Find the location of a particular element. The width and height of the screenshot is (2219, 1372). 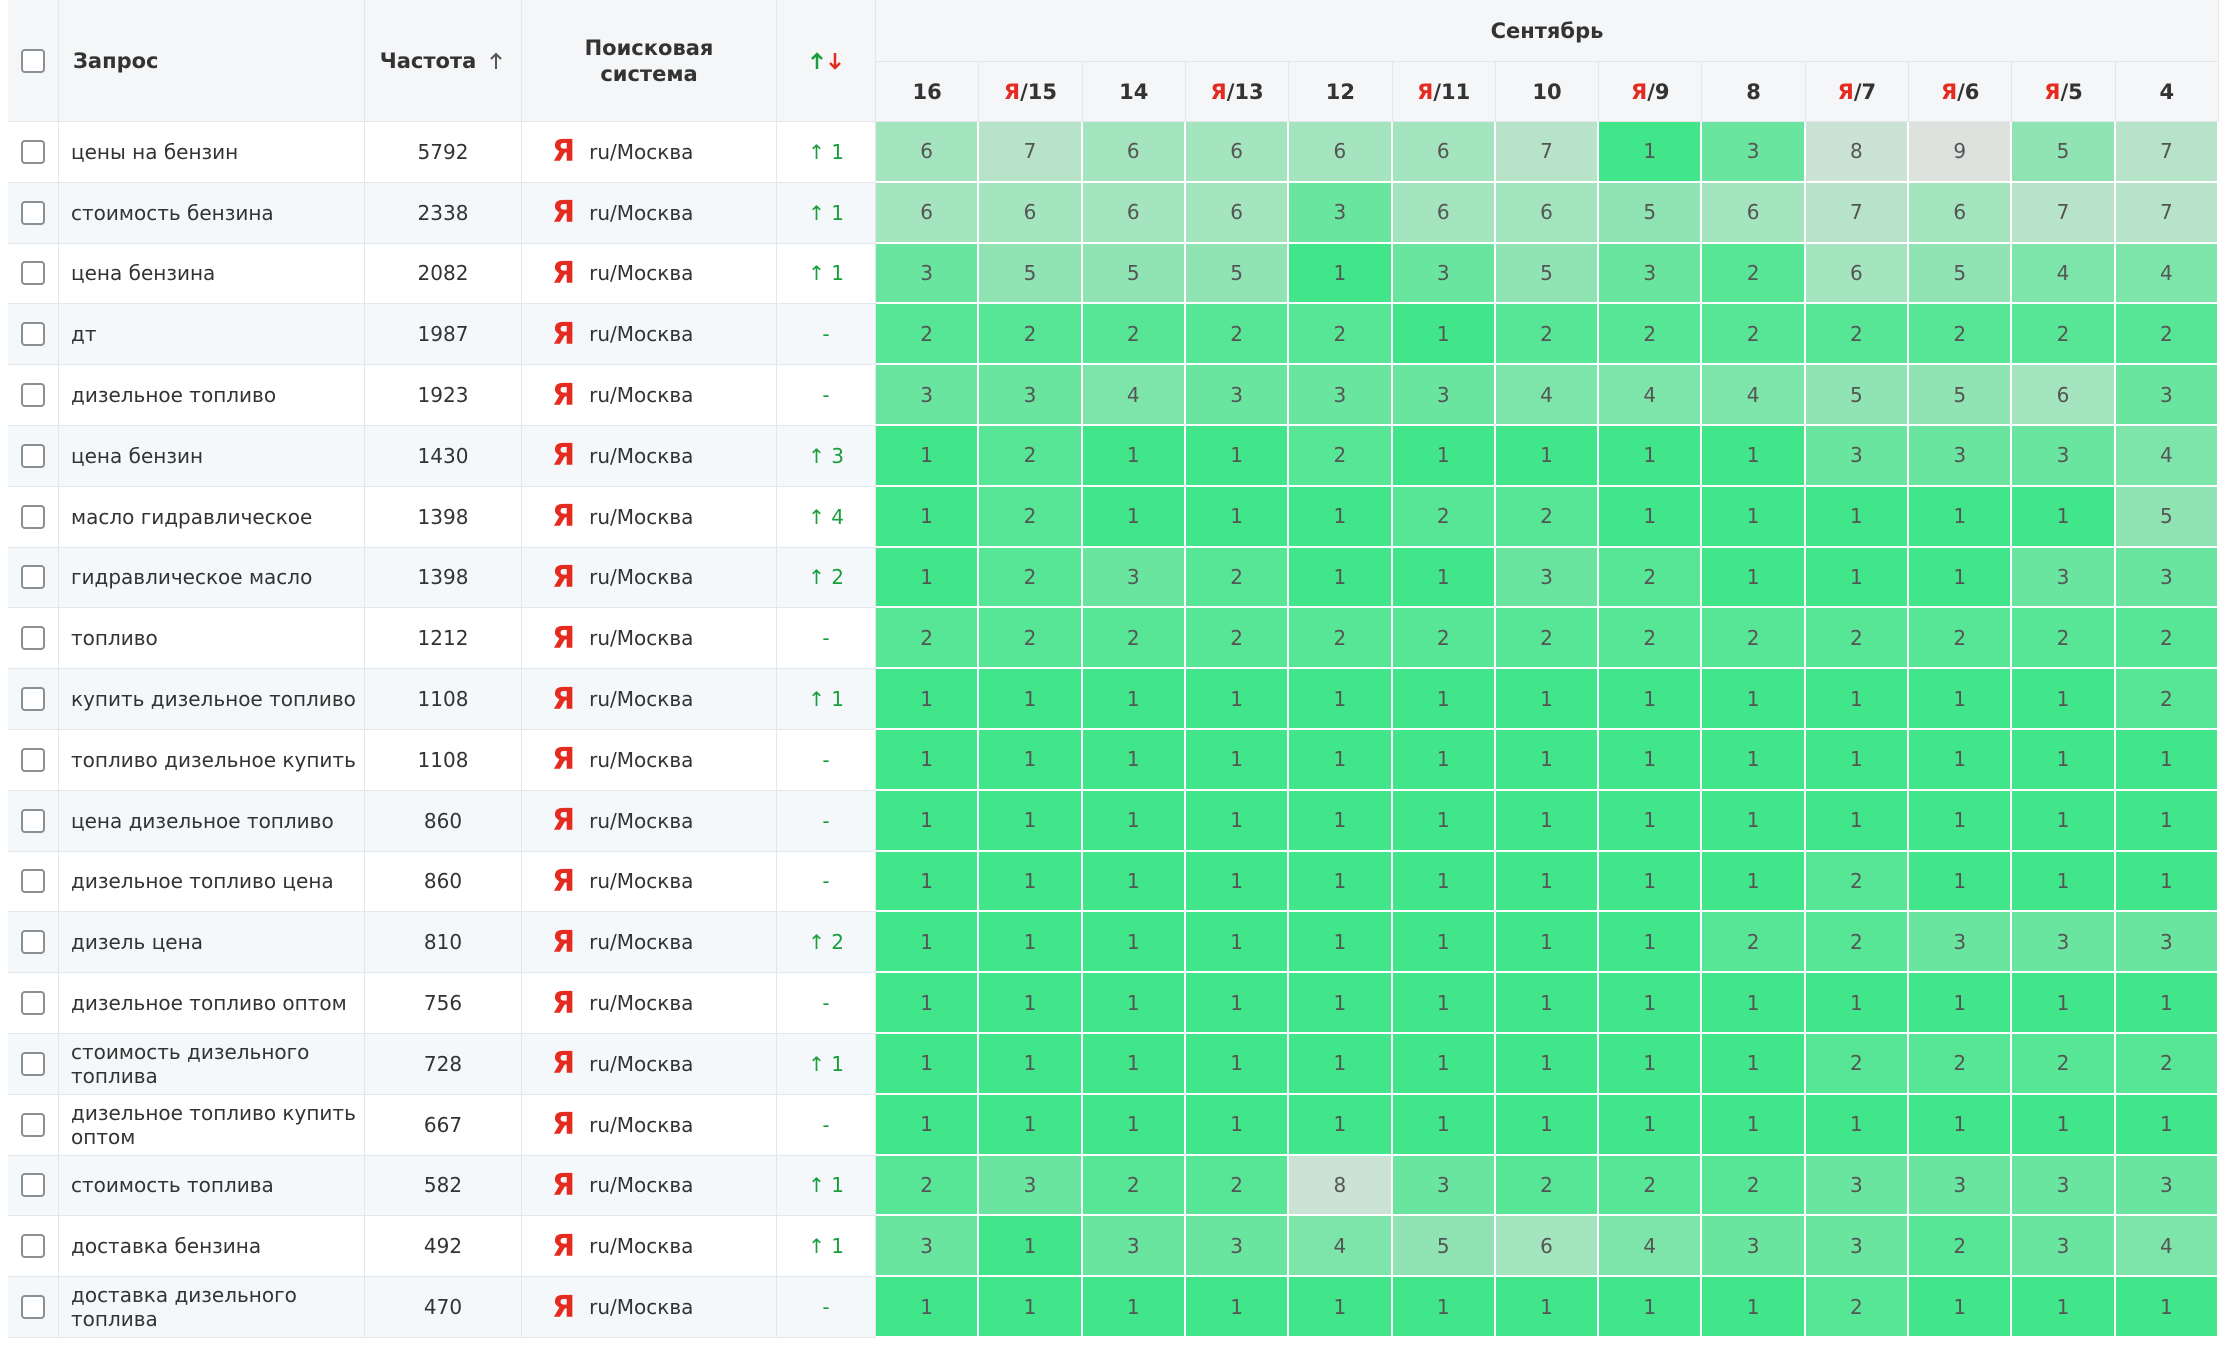

header-change is located at coordinates (826, 61).